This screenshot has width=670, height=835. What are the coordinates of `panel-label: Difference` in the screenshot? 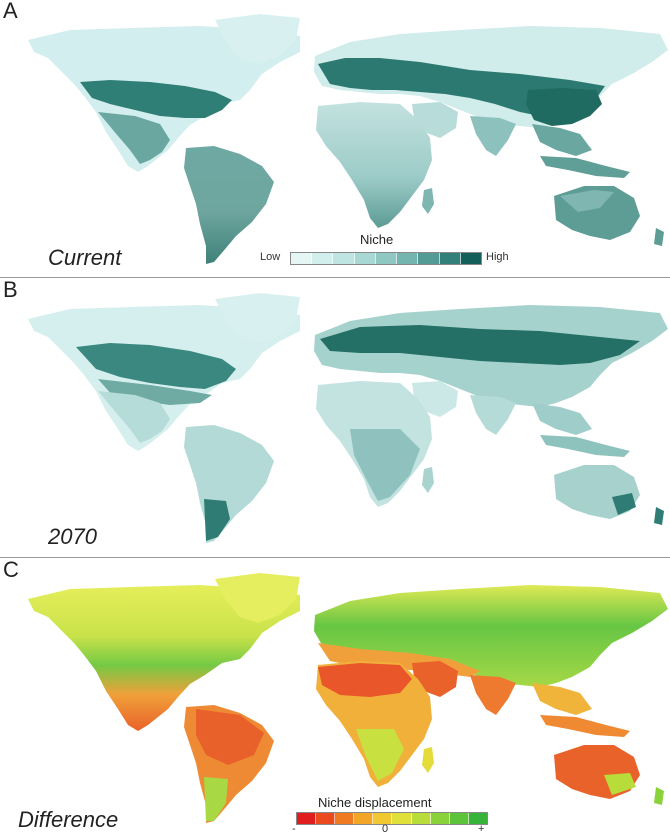 It's located at (68, 819).